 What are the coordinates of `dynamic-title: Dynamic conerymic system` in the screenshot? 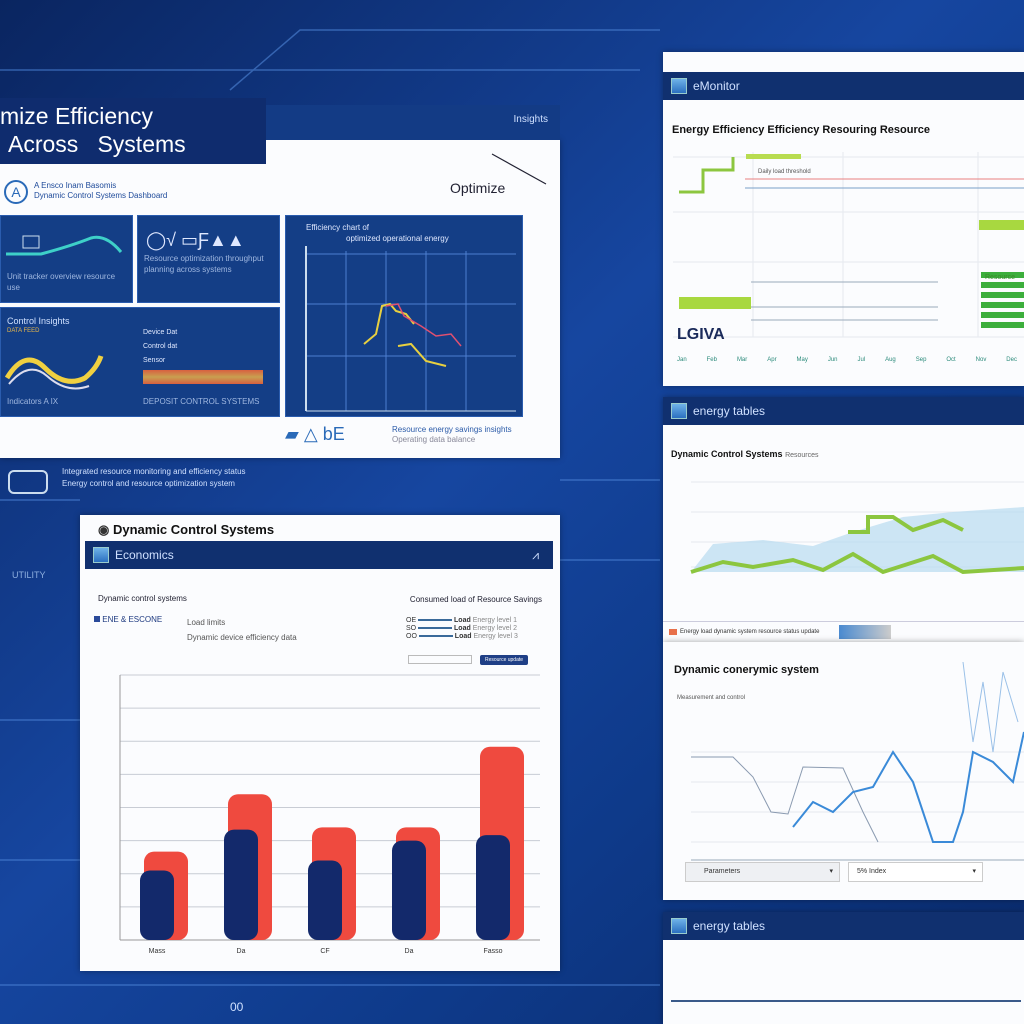 It's located at (746, 670).